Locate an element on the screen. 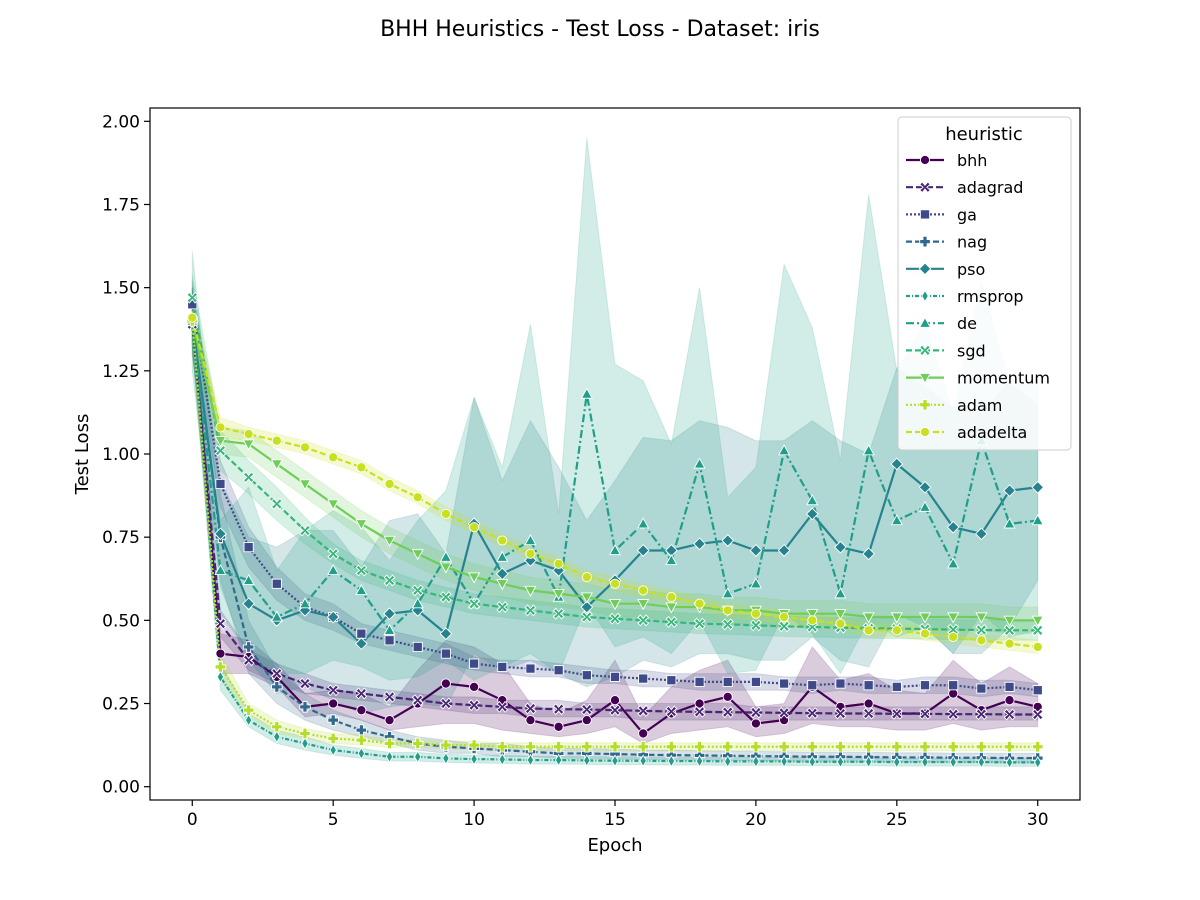 This screenshot has width=1200, height=900. legend-label: rmsprop is located at coordinates (990, 296).